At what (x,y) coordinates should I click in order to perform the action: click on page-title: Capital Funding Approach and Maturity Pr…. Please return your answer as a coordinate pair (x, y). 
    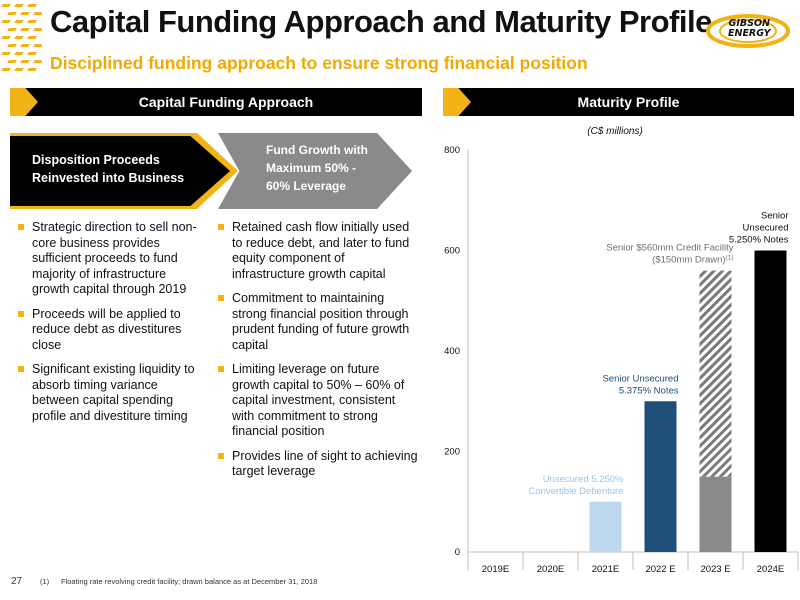
    Looking at the image, I should click on (381, 21).